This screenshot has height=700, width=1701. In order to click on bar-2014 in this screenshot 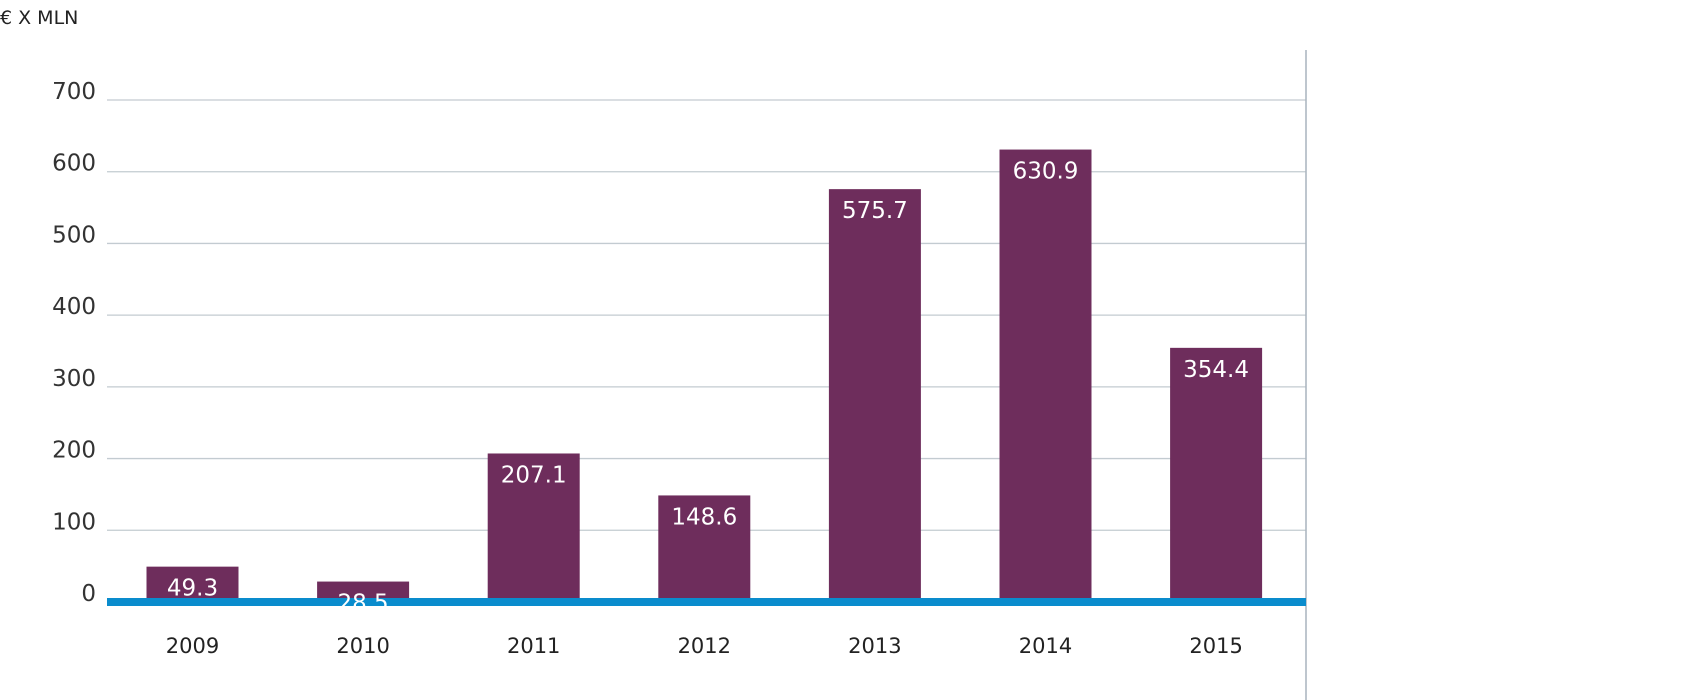, I will do `click(1045, 375)`.